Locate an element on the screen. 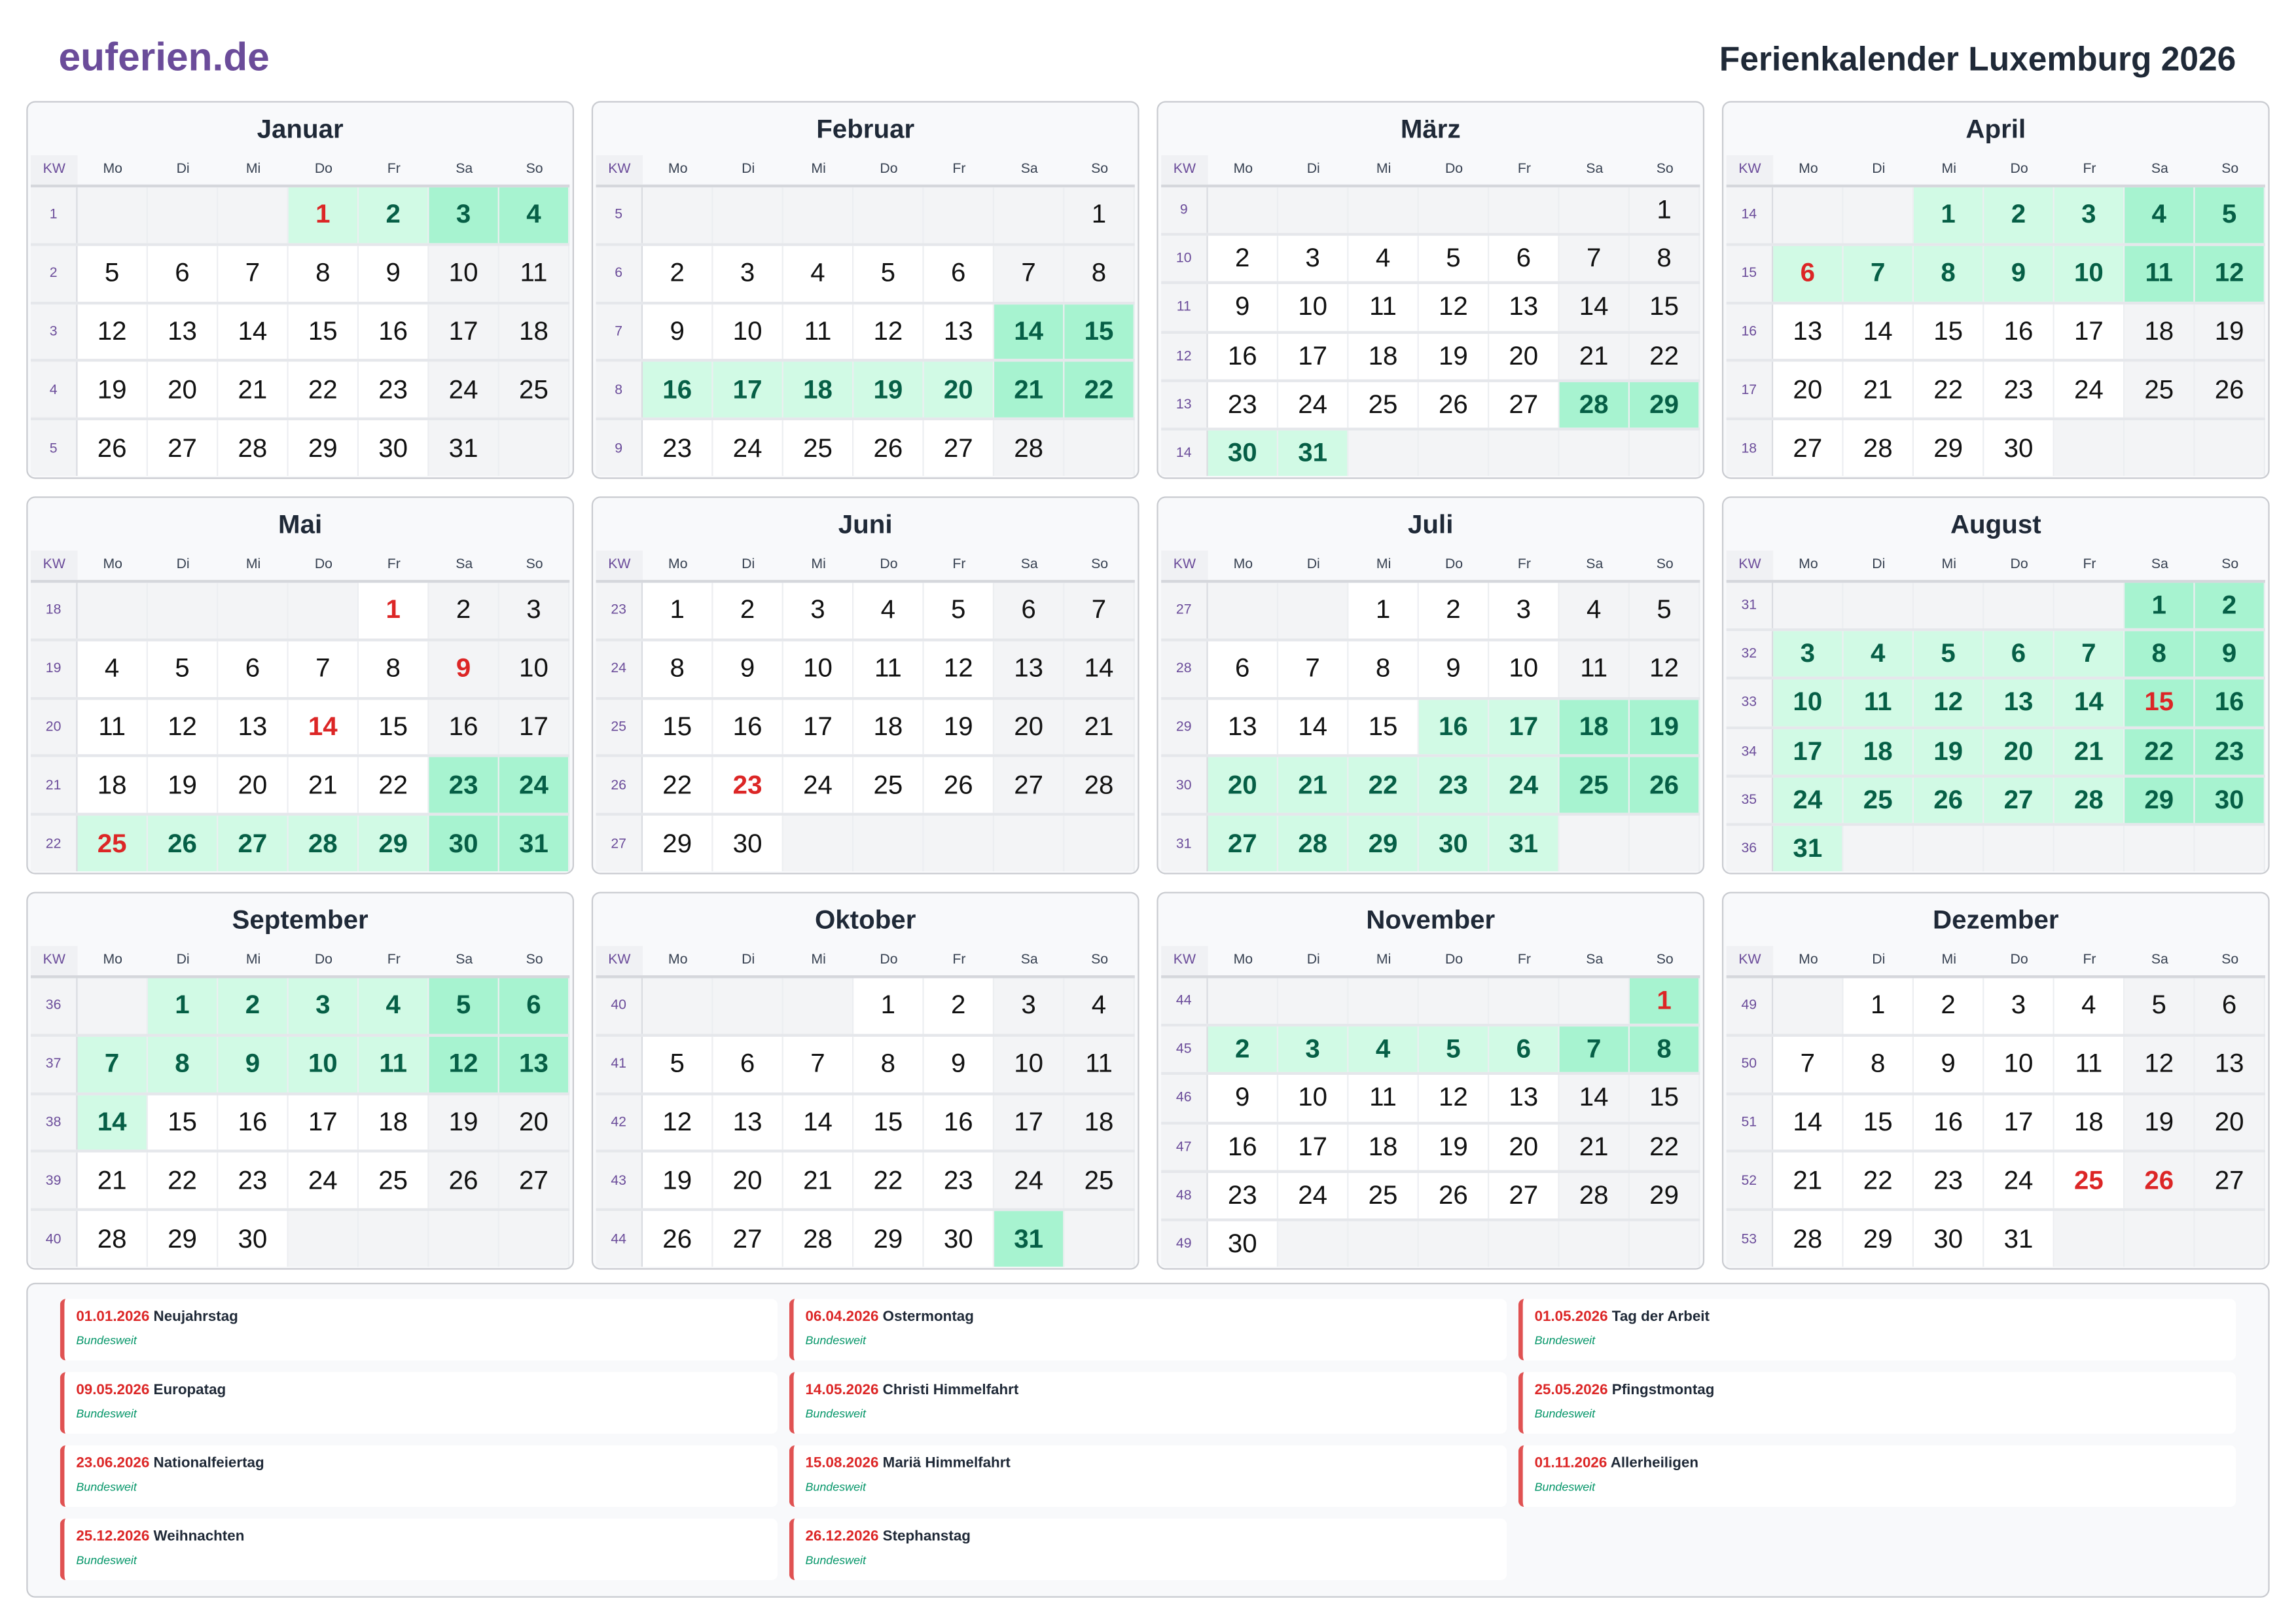 Image resolution: width=2296 pixels, height=1624 pixels. vacation-day: 17 is located at coordinates (748, 390).